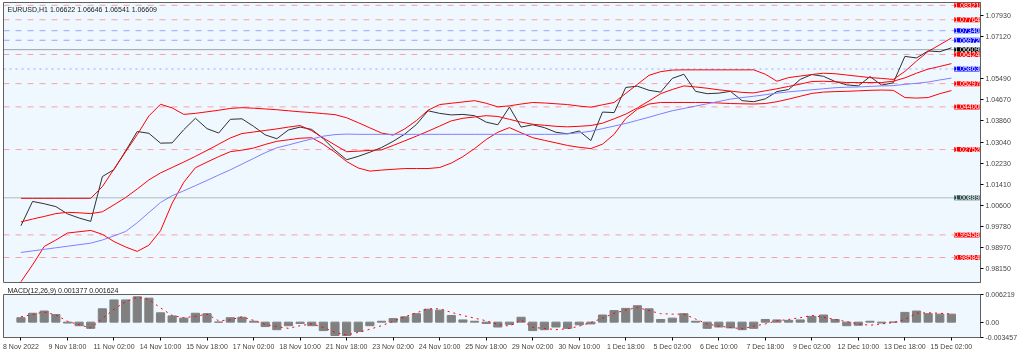 The width and height of the screenshot is (1024, 352). What do you see at coordinates (486, 316) in the screenshot?
I see `line-series` at bounding box center [486, 316].